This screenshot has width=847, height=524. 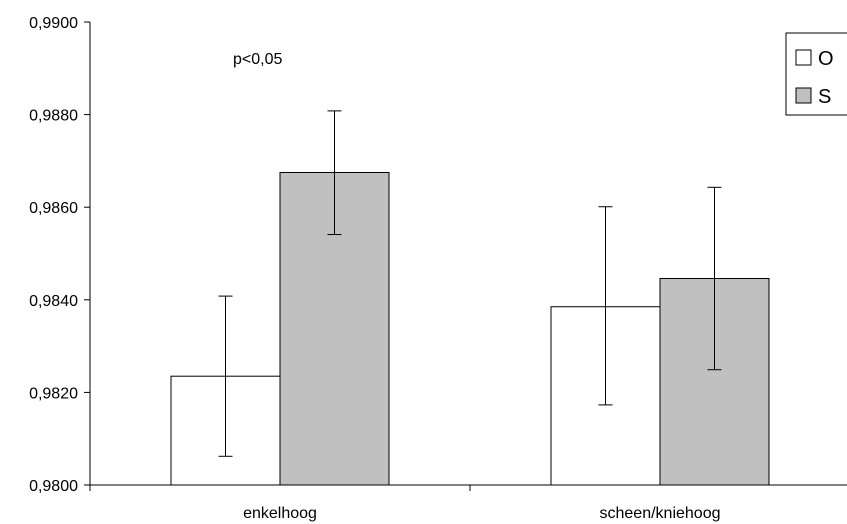 What do you see at coordinates (803, 57) in the screenshot?
I see `legend-swatch-o` at bounding box center [803, 57].